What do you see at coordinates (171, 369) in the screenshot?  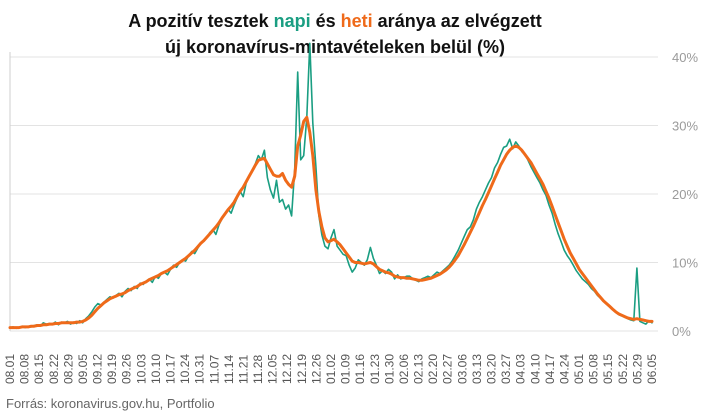 I see `x-tick-label: 10.17` at bounding box center [171, 369].